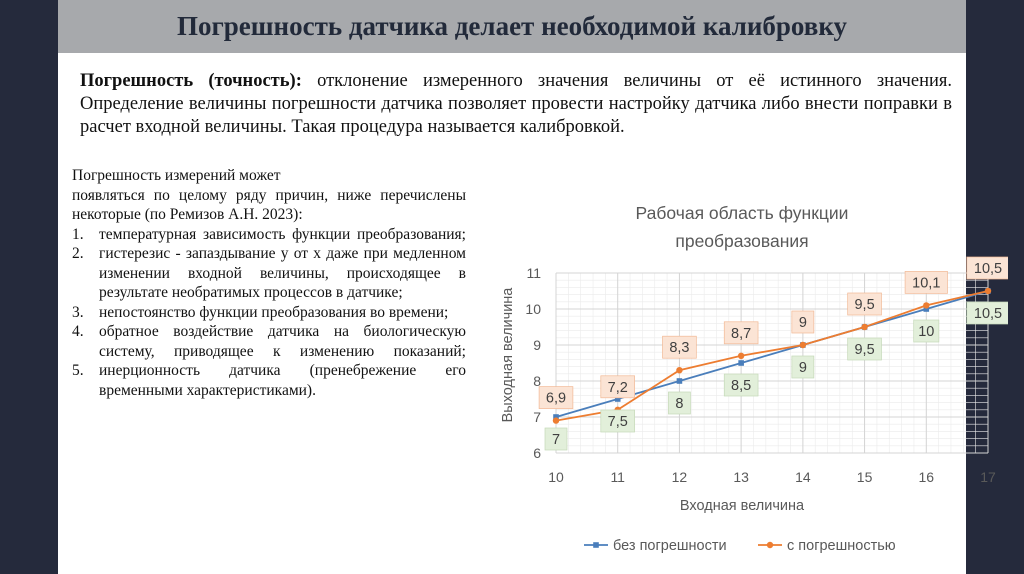 The width and height of the screenshot is (1024, 574). I want to click on y-axis-label: Выходная величина, so click(508, 355).